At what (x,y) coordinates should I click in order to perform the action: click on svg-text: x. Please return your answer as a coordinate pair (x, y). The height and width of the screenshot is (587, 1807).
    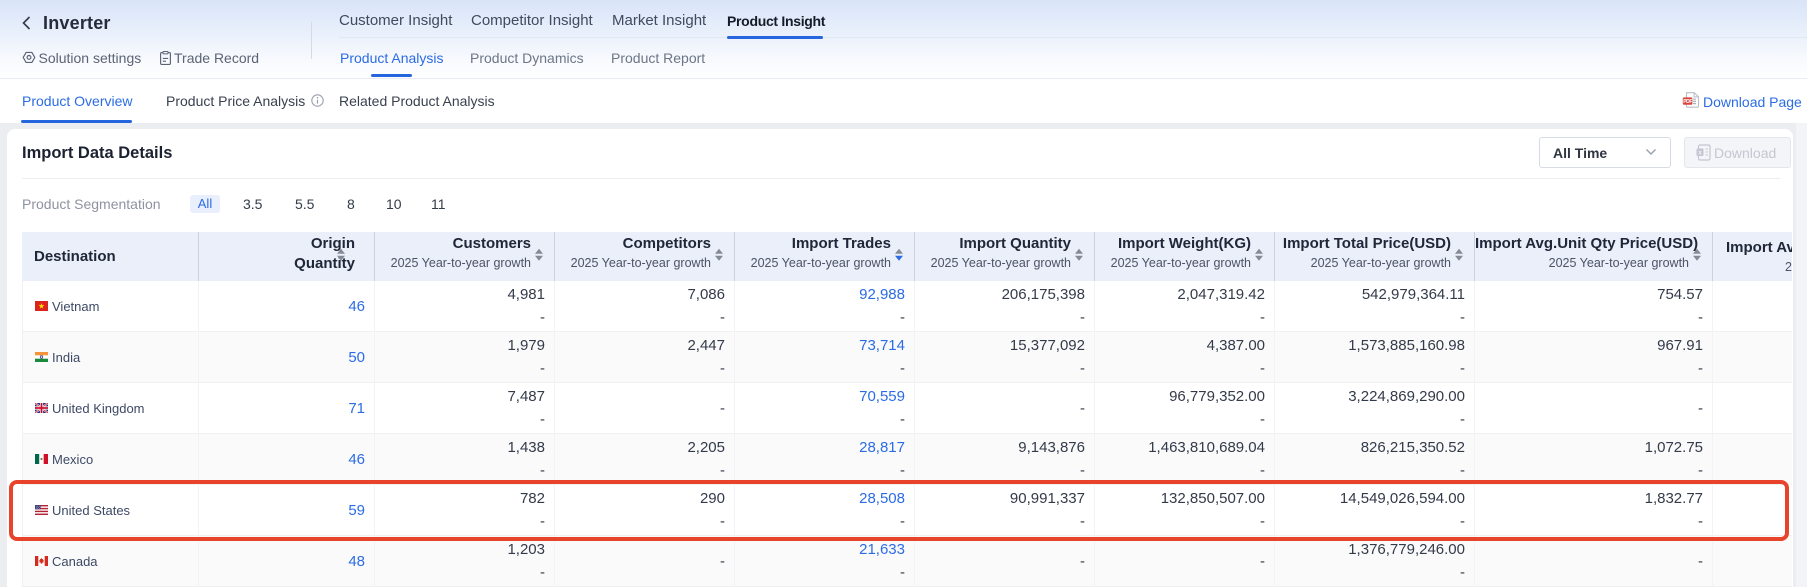
    Looking at the image, I should click on (1700, 153).